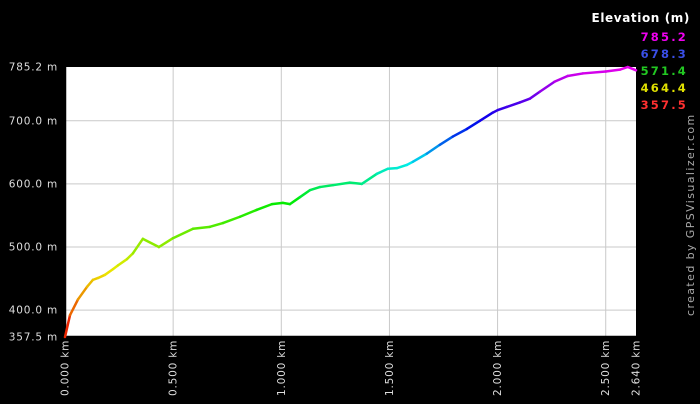  What do you see at coordinates (33, 311) in the screenshot?
I see `y-tick-label: 400.0 m` at bounding box center [33, 311].